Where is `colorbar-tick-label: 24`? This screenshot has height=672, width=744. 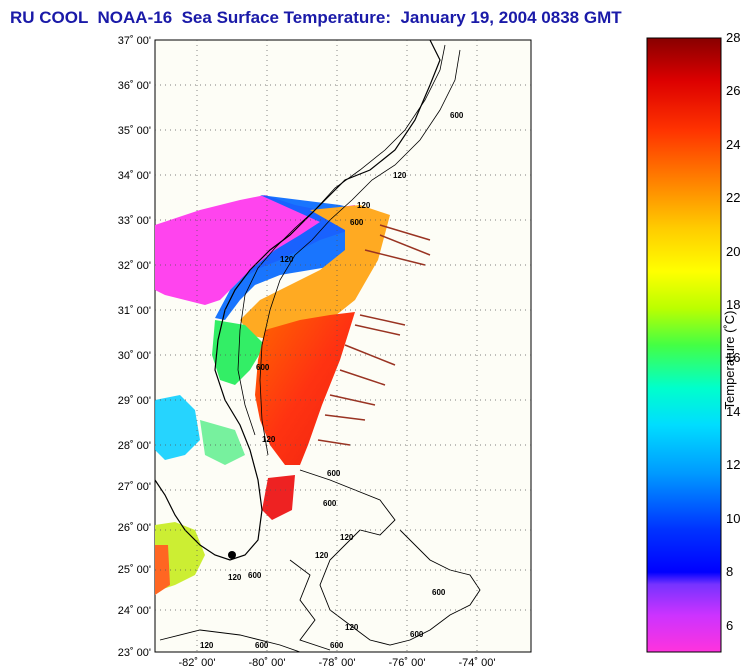
colorbar-tick-label: 24 is located at coordinates (733, 144).